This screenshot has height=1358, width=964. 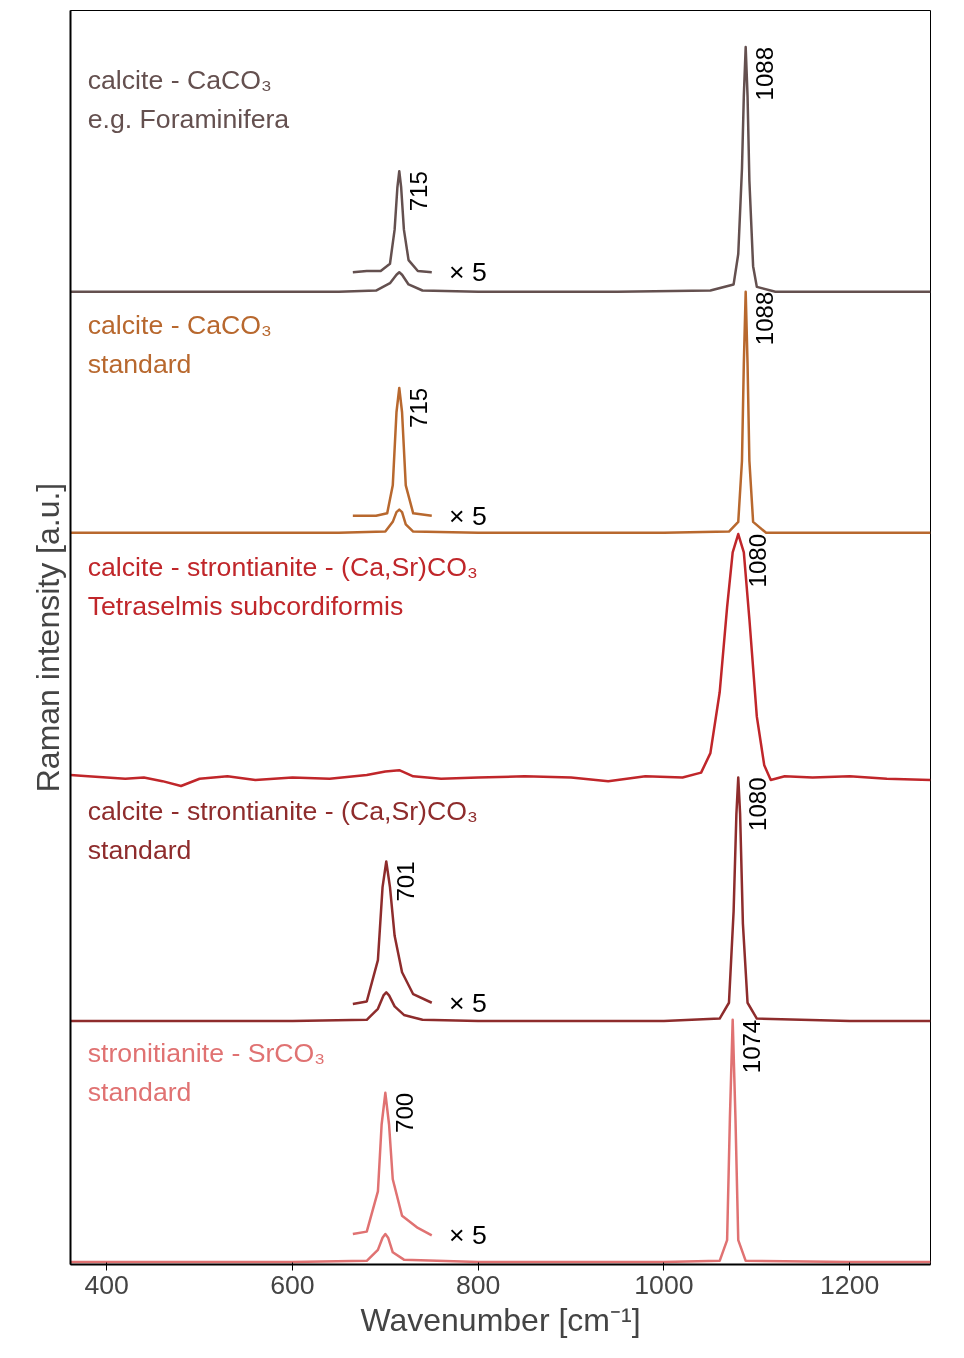 What do you see at coordinates (850, 1284) in the screenshot?
I see `x-tick-label: 1200` at bounding box center [850, 1284].